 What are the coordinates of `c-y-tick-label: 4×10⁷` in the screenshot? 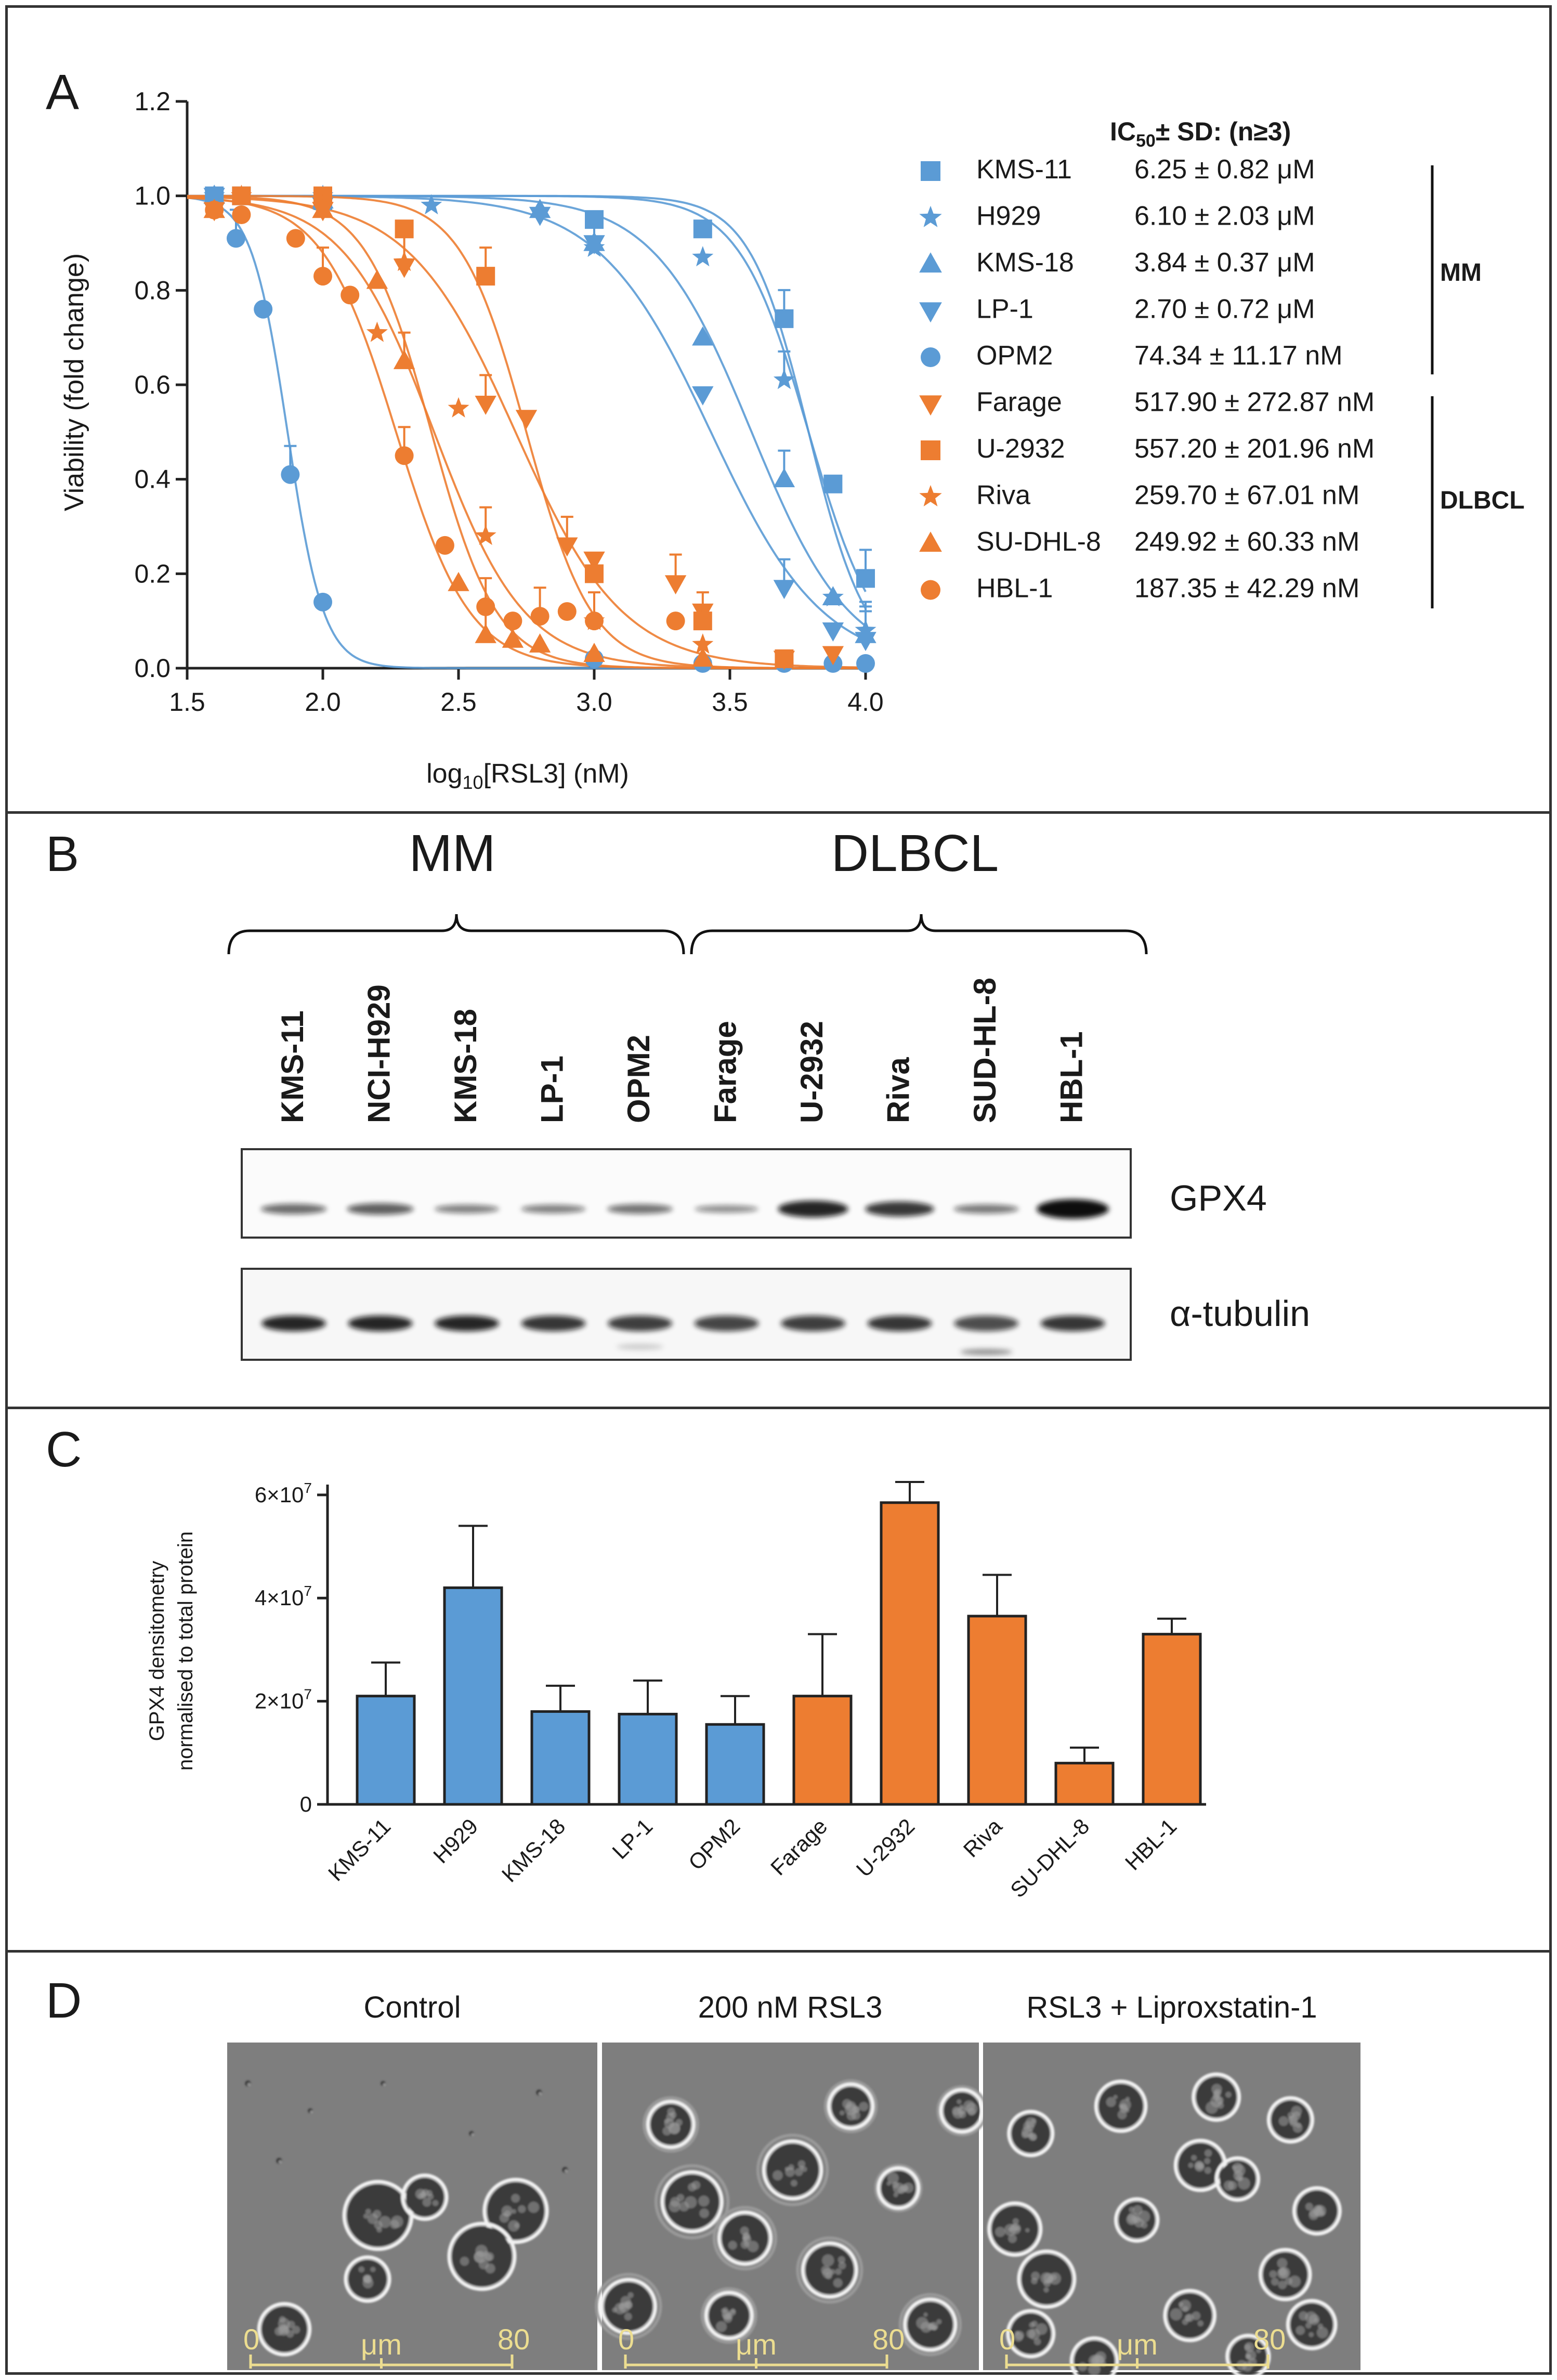 It's located at (283, 1596).